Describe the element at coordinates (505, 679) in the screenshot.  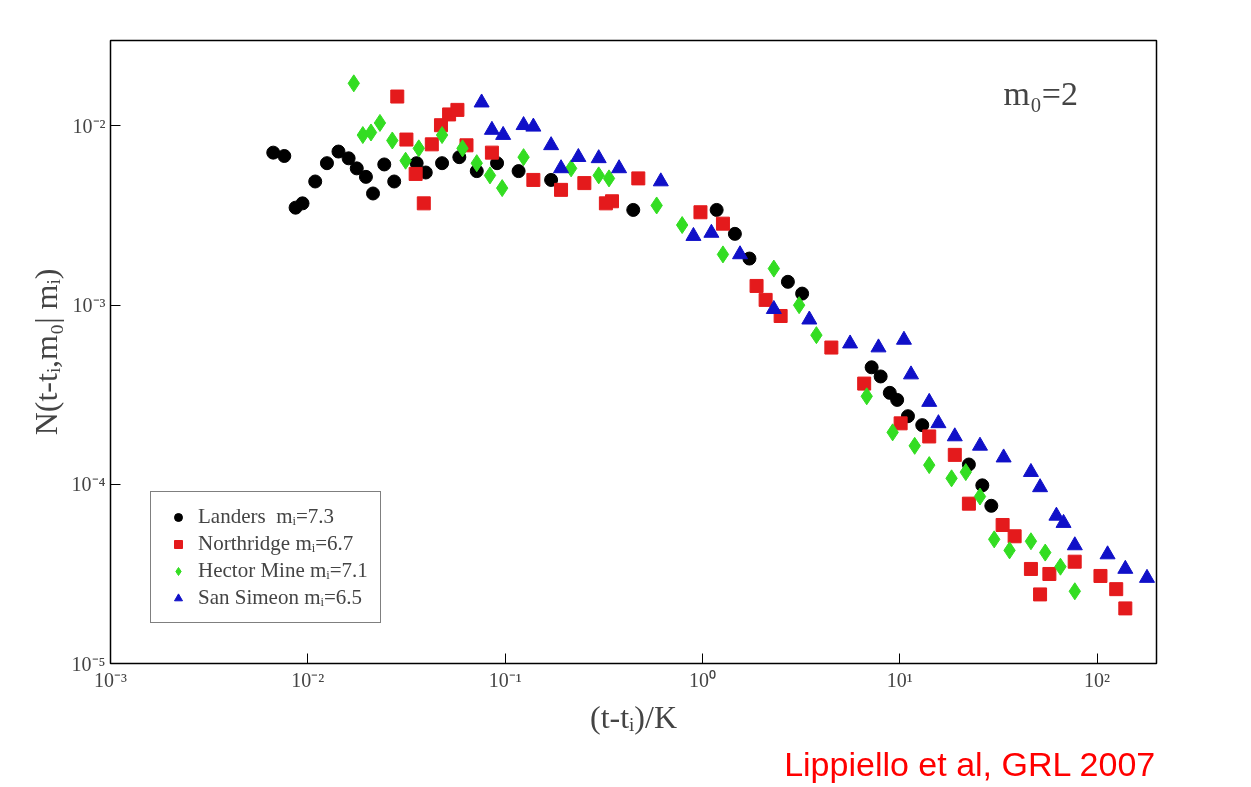
I see `x-tick-label: 10⁻¹` at that location.